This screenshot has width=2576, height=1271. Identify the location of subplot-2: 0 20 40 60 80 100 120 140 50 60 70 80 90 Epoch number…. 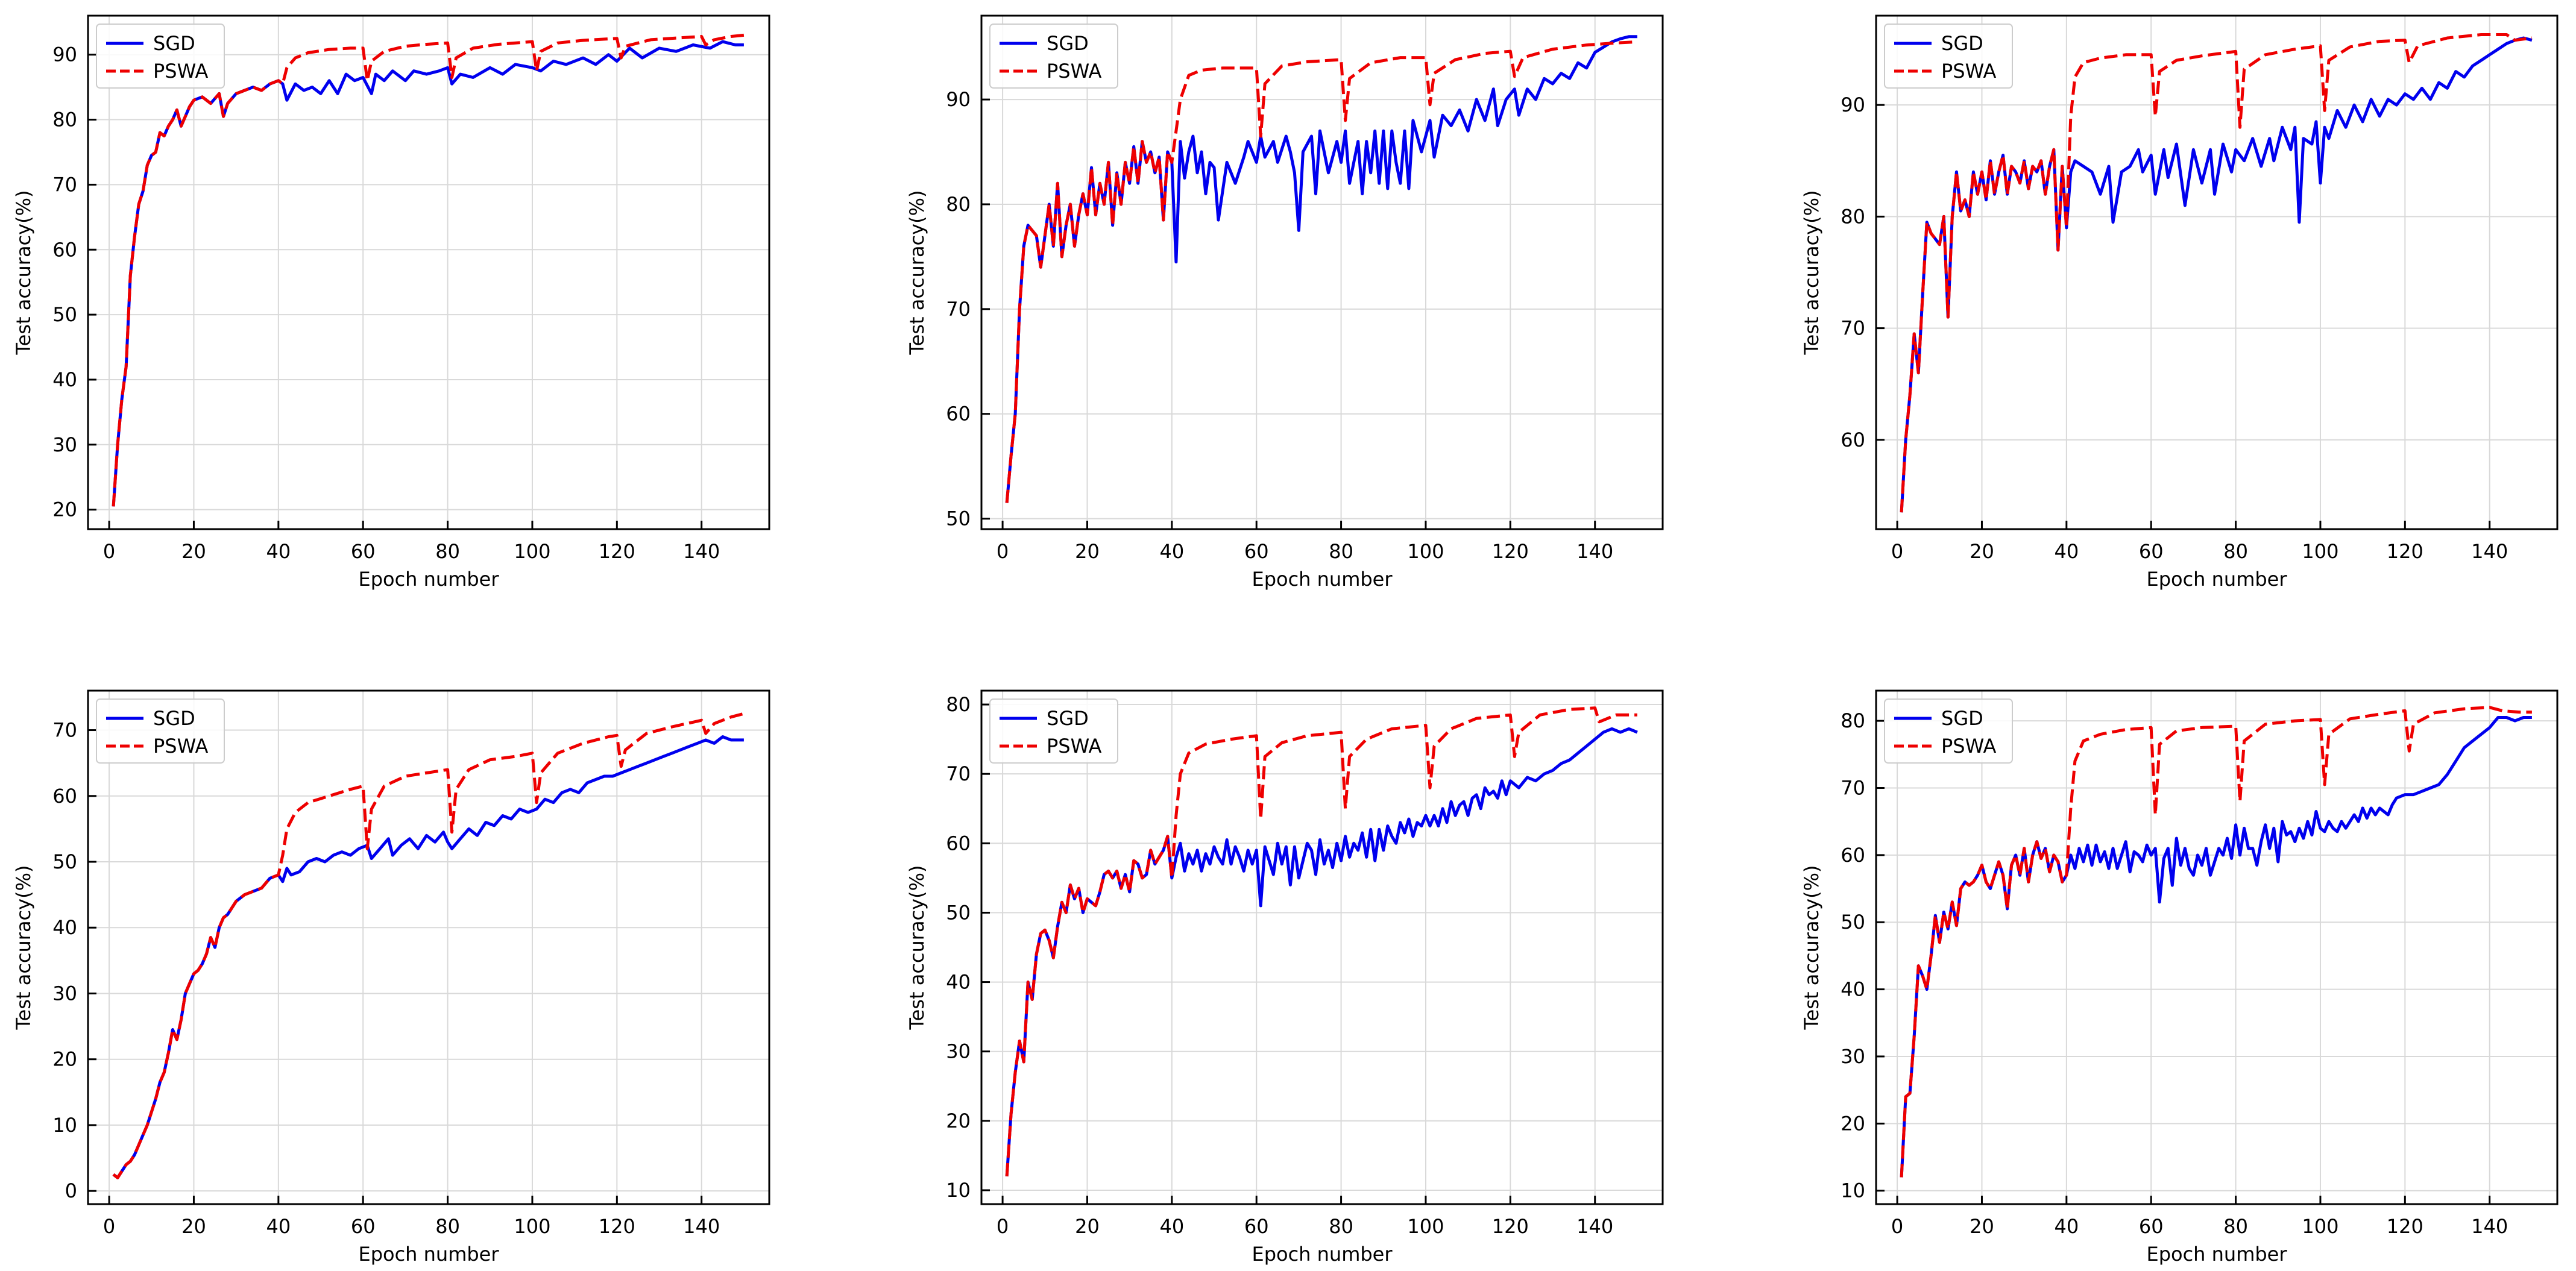
(1284, 302).